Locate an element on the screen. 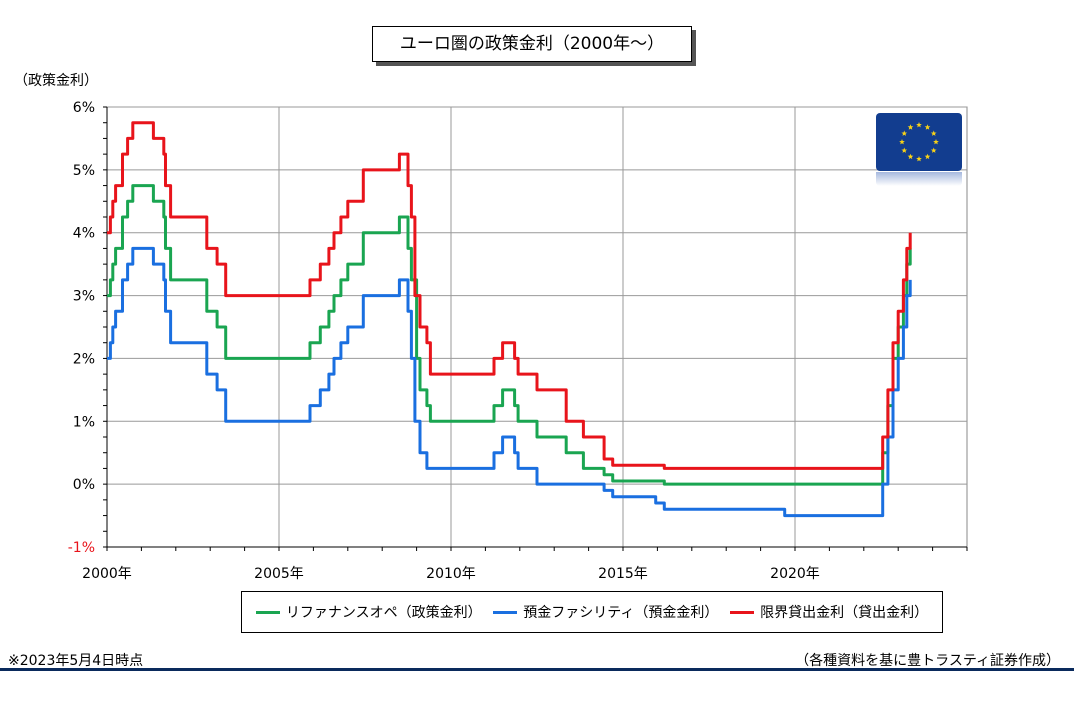  source-footnote: （各種資料を基に豊トラスティ証券作成） is located at coordinates (927, 661).